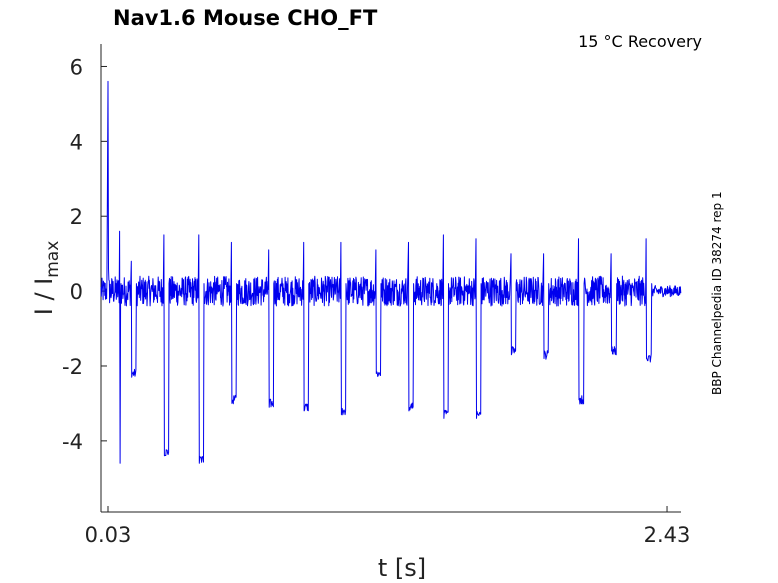  Describe the element at coordinates (402, 568) in the screenshot. I see `x-axis-label: t [s]` at that location.